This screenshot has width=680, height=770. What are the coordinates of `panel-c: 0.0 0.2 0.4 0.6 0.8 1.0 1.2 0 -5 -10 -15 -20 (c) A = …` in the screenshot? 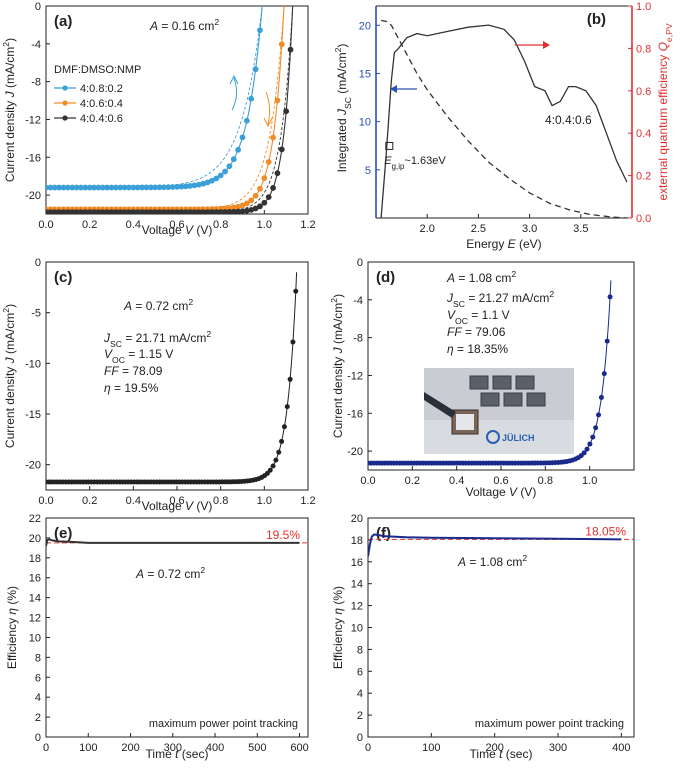 It's located at (170, 382).